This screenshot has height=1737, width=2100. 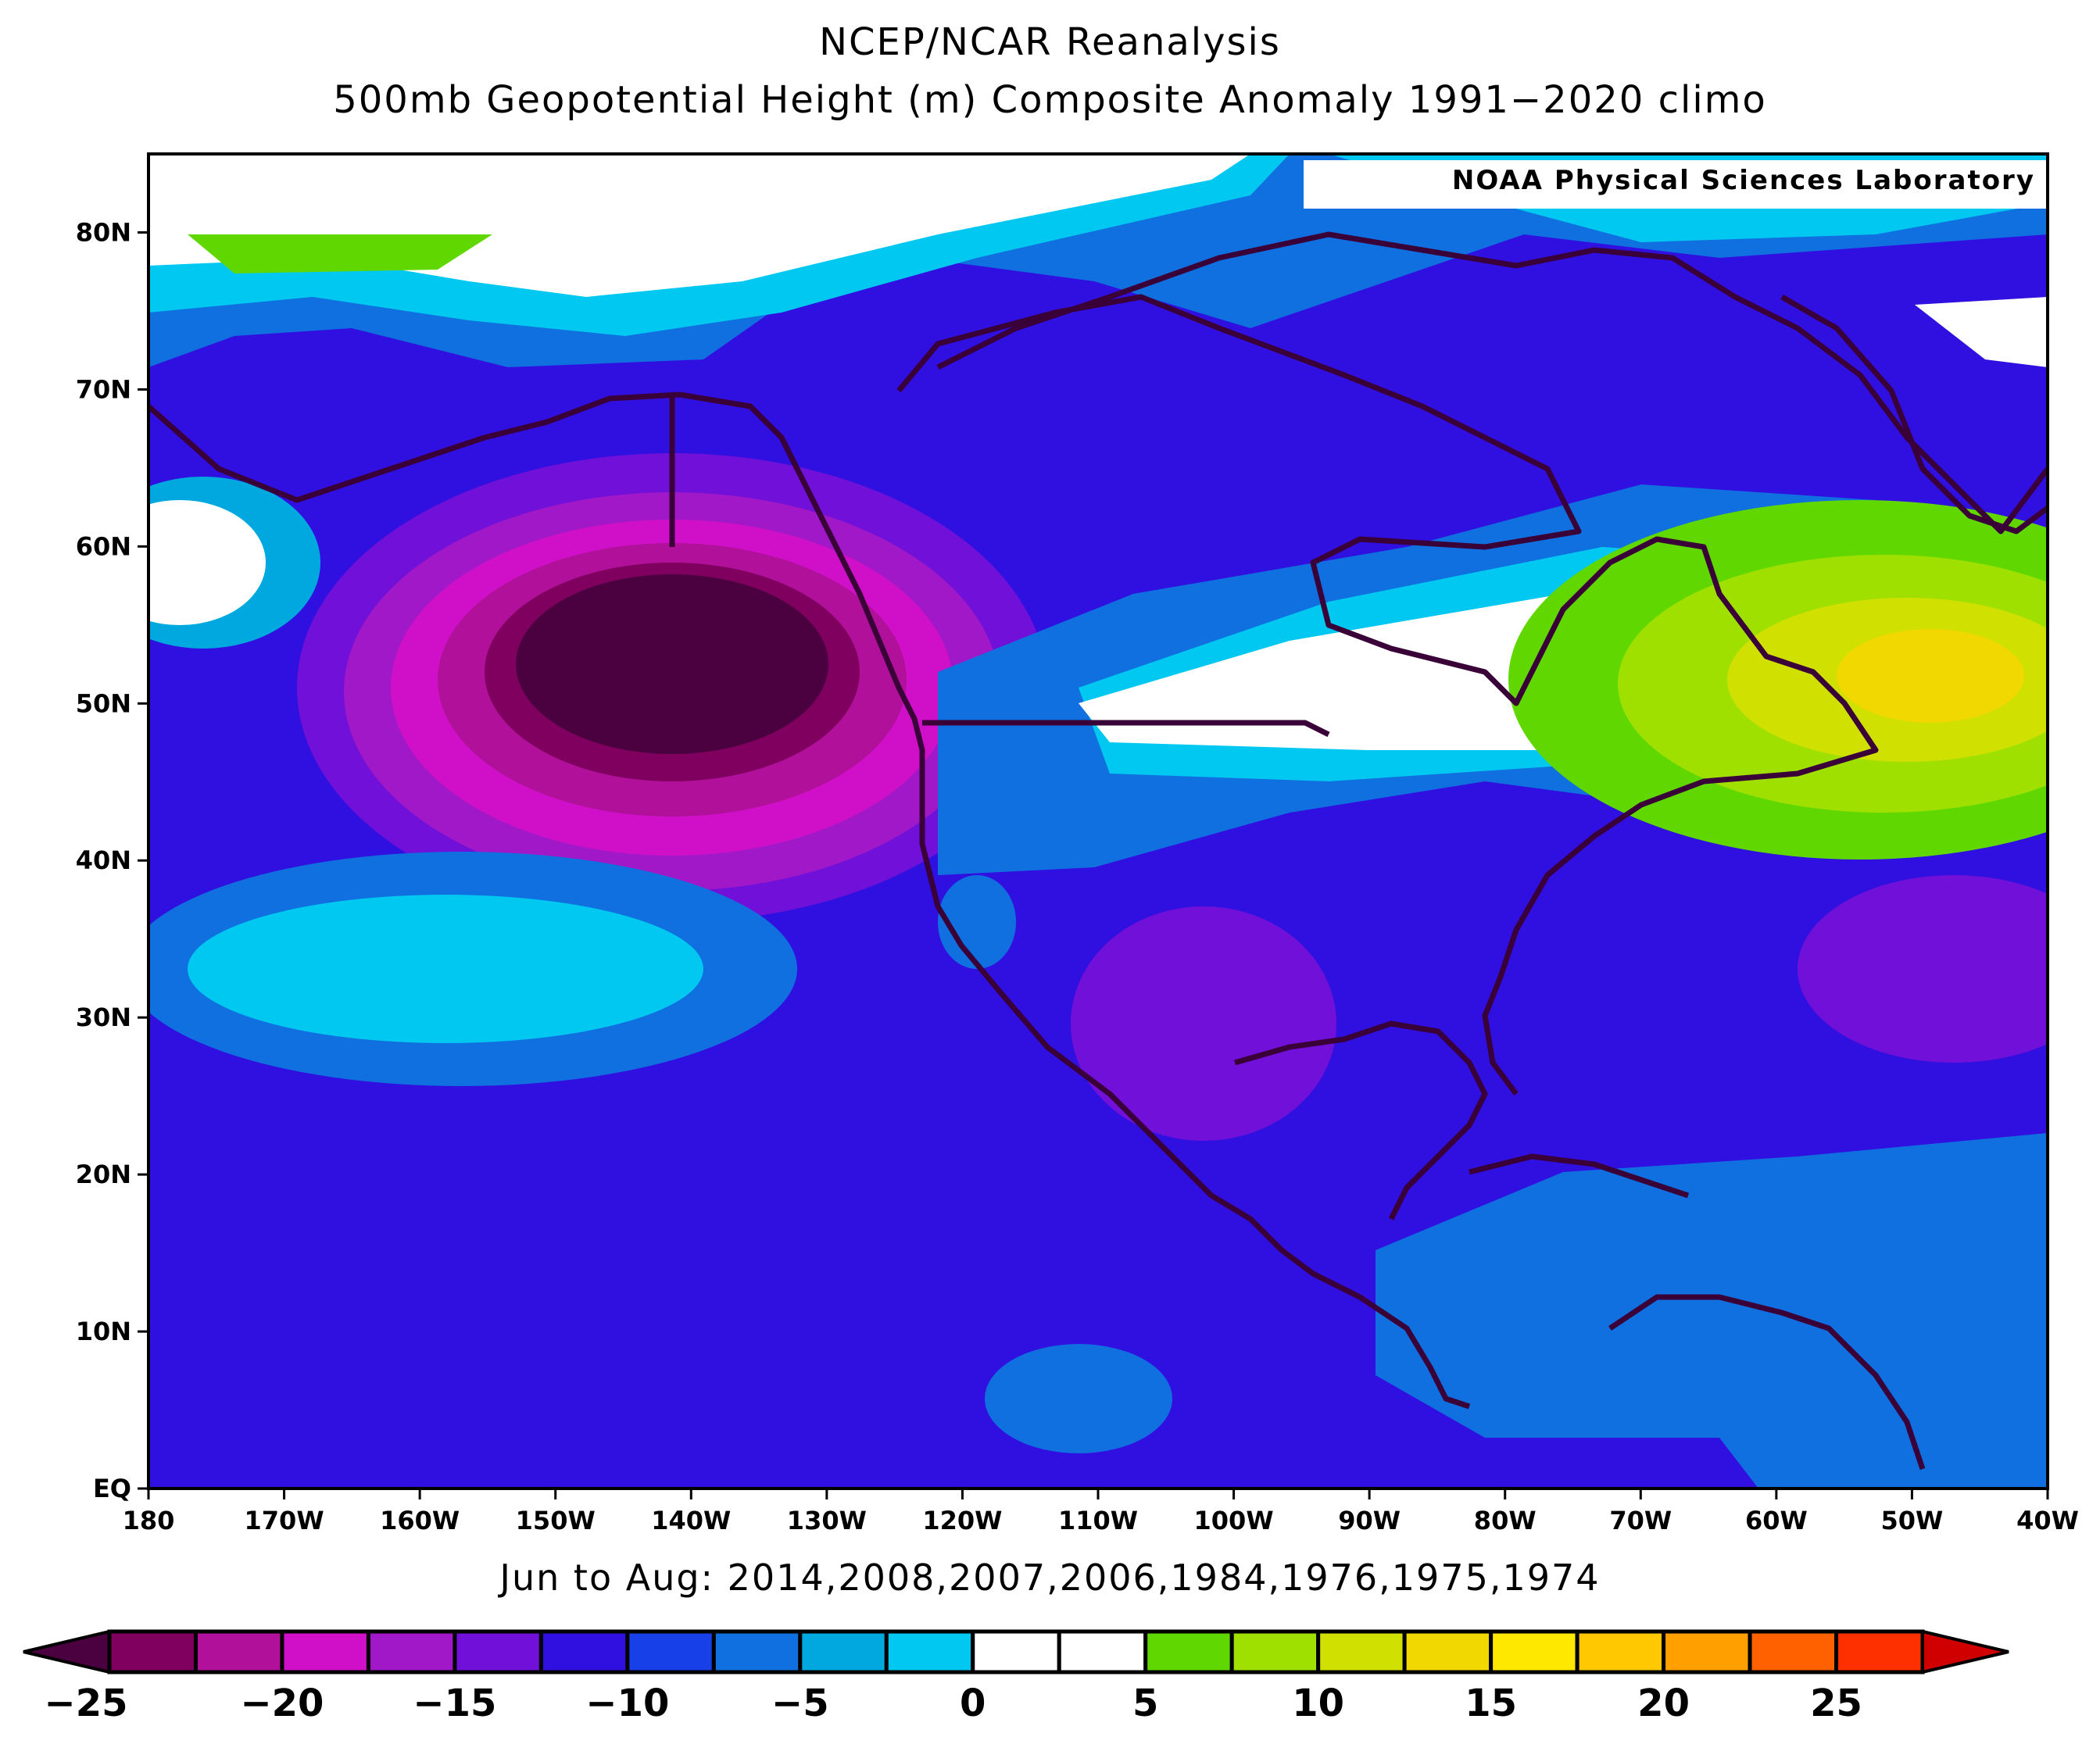 I want to click on lon-tick-label: 160W, so click(x=420, y=1521).